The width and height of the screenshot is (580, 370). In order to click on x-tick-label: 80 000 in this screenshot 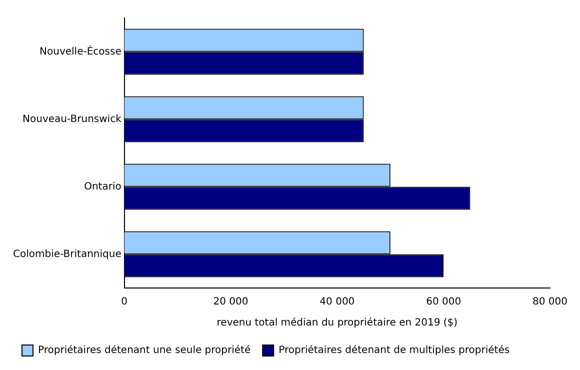, I will do `click(550, 302)`.